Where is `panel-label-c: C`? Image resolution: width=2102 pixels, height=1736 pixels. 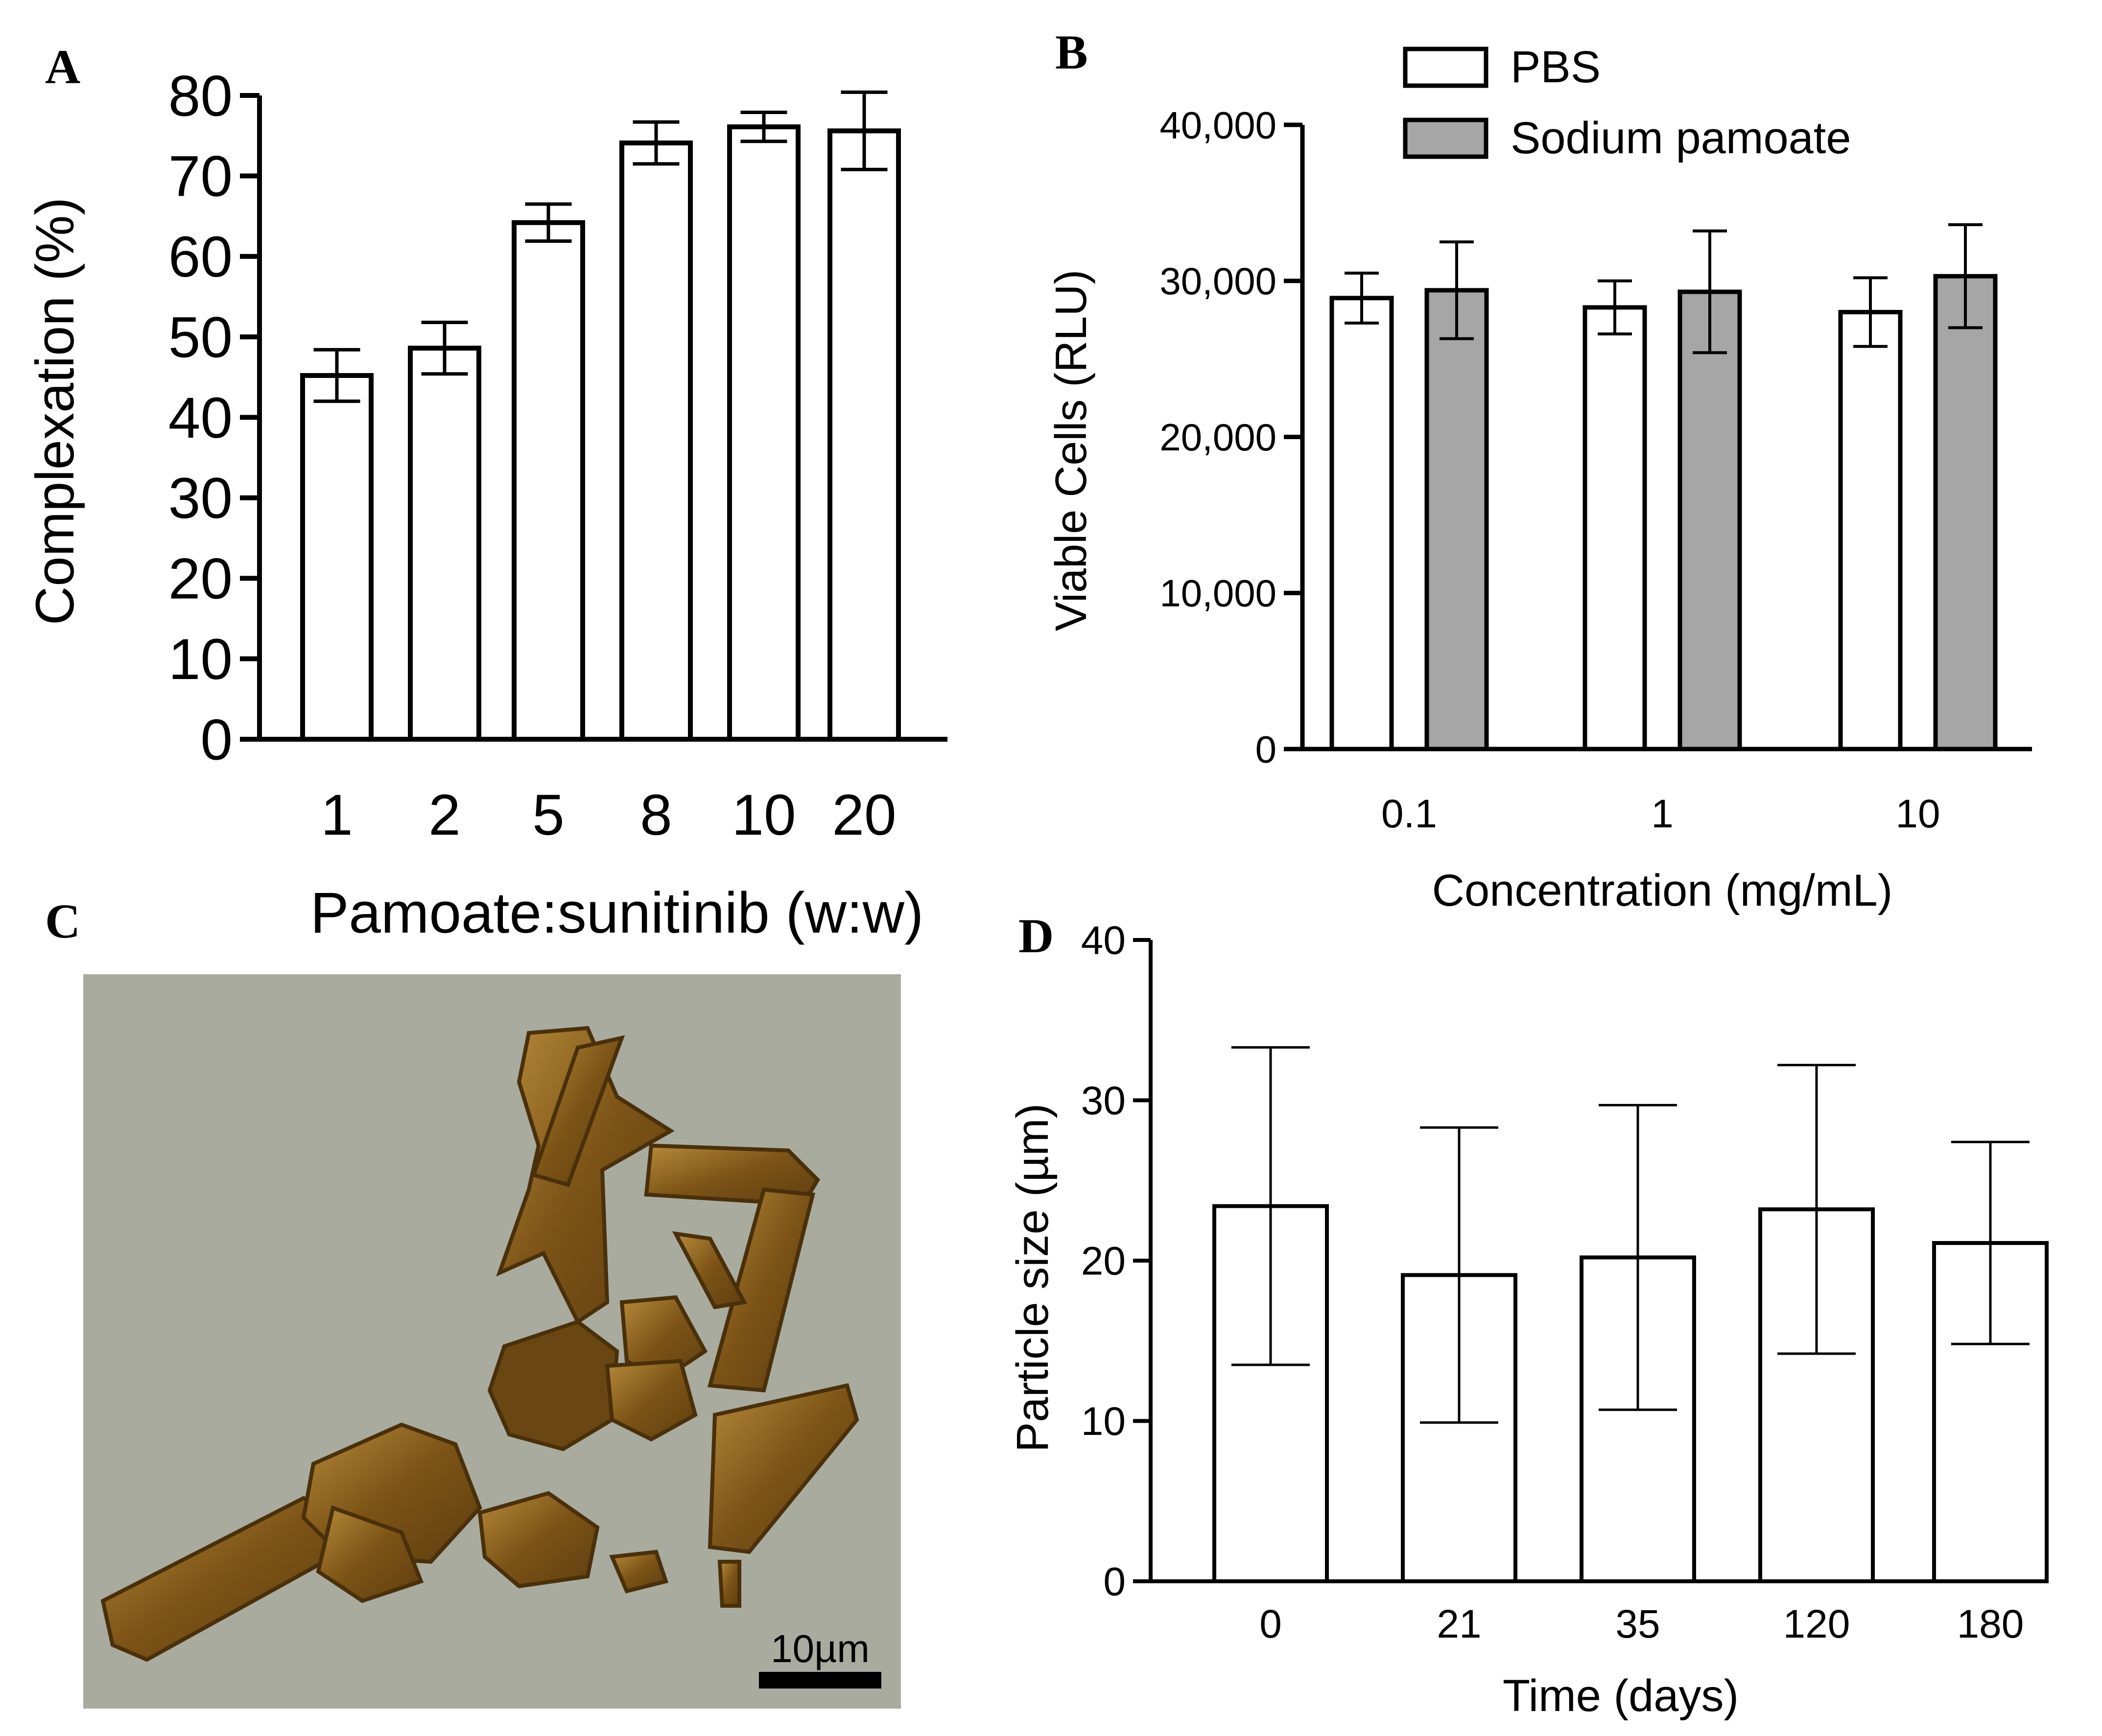 panel-label-c: C is located at coordinates (63, 921).